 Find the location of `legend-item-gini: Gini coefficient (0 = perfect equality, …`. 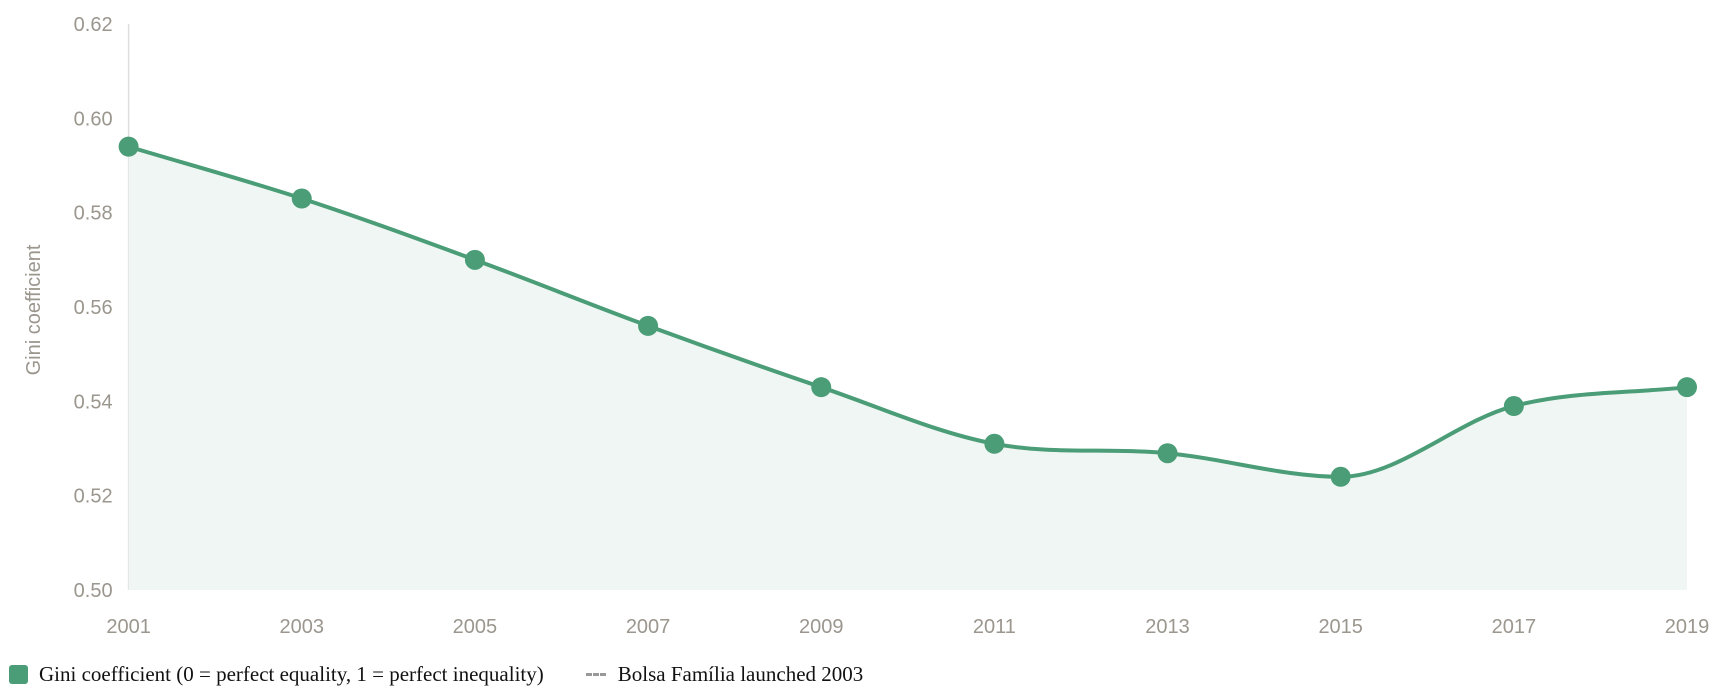

legend-item-gini: Gini coefficient (0 = perfect equality, … is located at coordinates (276, 674).